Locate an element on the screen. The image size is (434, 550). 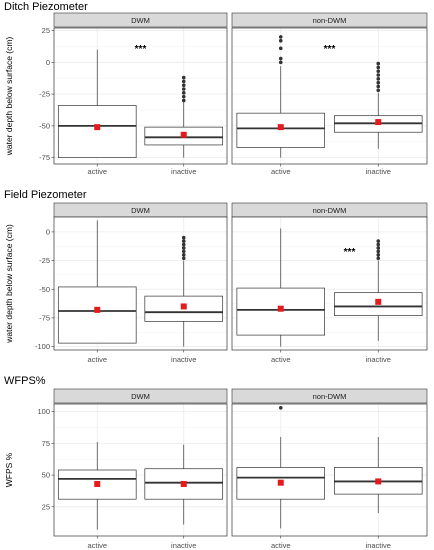
section-title: WFPS% is located at coordinates (25, 381).